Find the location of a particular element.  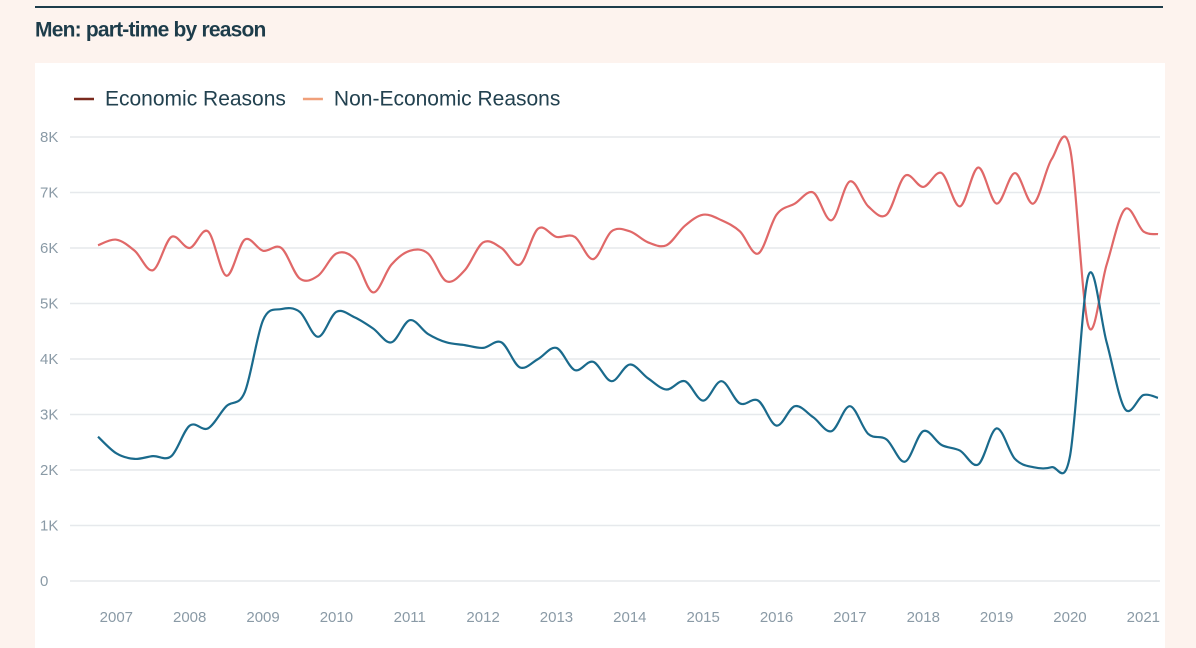

y-tick-label: 2K is located at coordinates (49, 470).